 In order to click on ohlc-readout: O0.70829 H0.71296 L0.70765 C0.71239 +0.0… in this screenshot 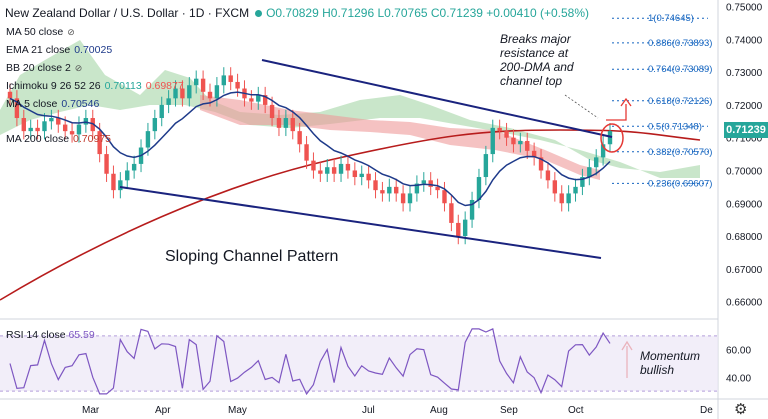, I will do `click(427, 13)`.